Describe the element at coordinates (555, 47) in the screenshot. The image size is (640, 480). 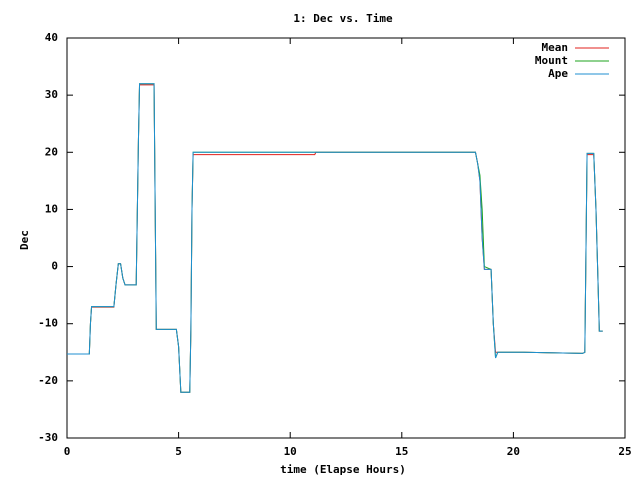
I see `legend-label: Mean` at that location.